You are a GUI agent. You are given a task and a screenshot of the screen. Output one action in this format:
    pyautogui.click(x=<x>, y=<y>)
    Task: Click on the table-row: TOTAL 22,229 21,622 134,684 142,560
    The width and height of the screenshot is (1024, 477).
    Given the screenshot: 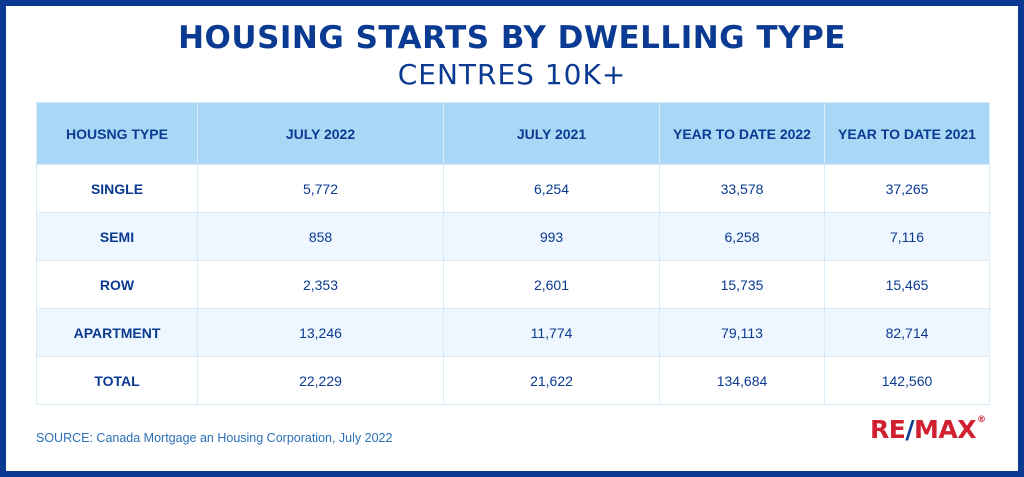 What is the action you would take?
    pyautogui.click(x=513, y=380)
    